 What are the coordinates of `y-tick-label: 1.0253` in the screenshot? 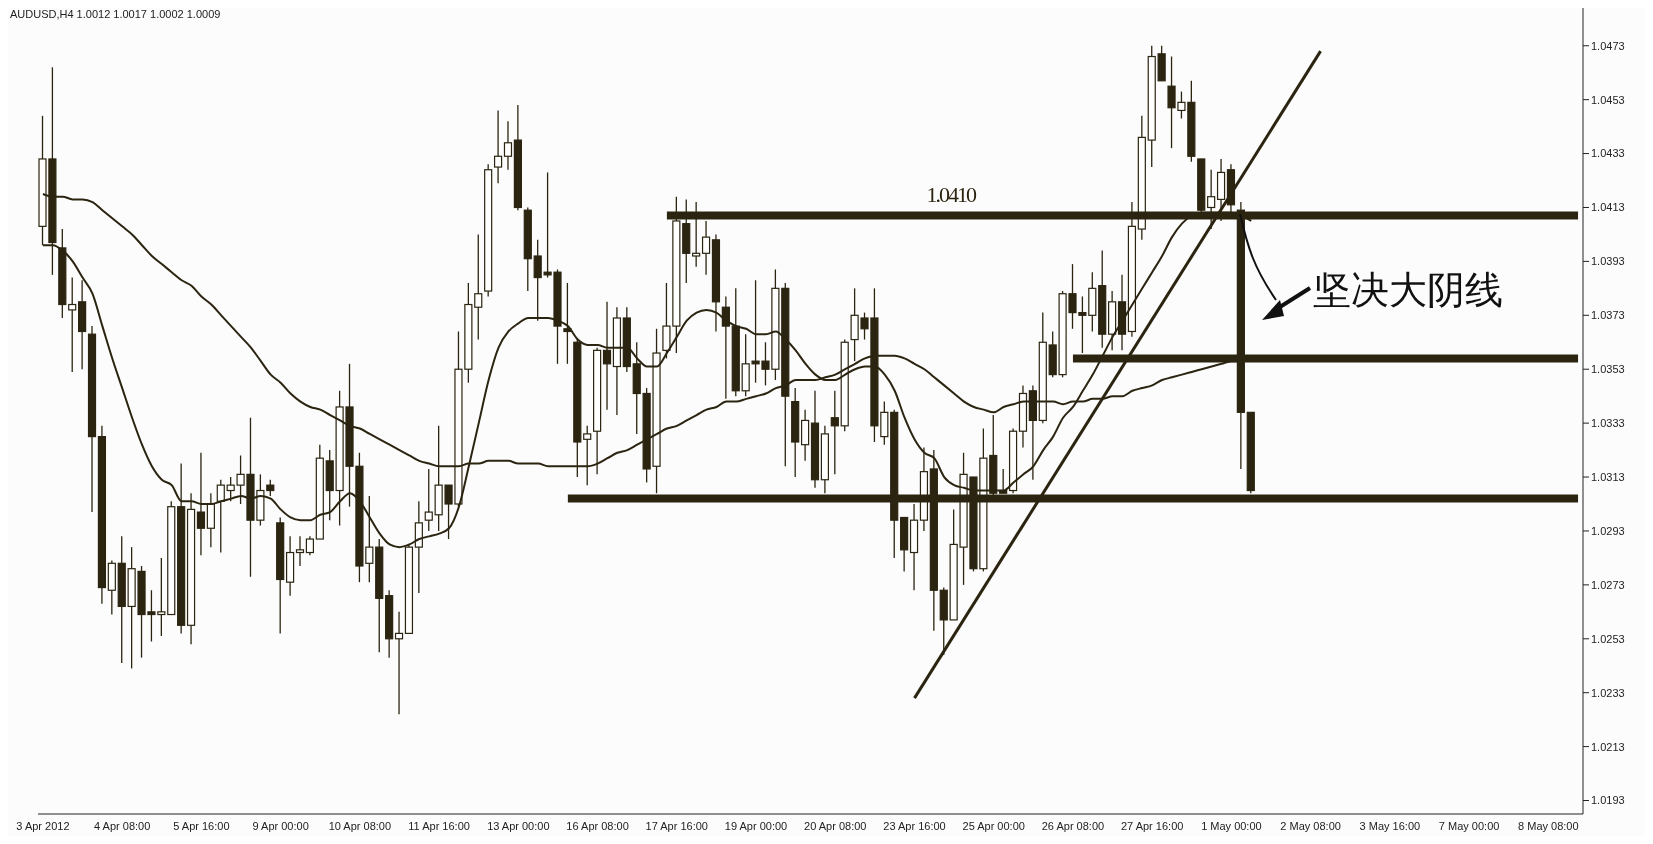 It's located at (1608, 638).